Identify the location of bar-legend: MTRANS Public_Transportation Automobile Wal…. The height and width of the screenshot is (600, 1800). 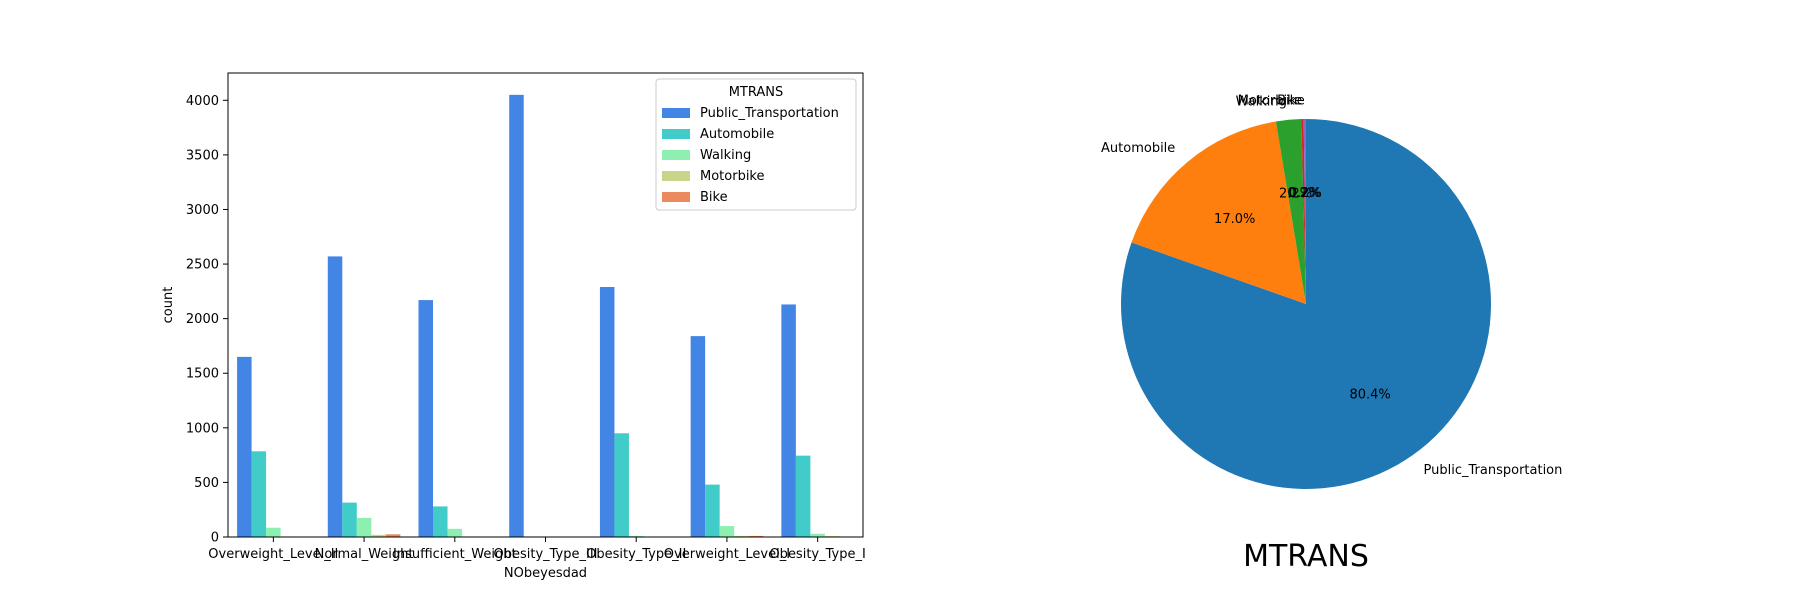
(756, 144).